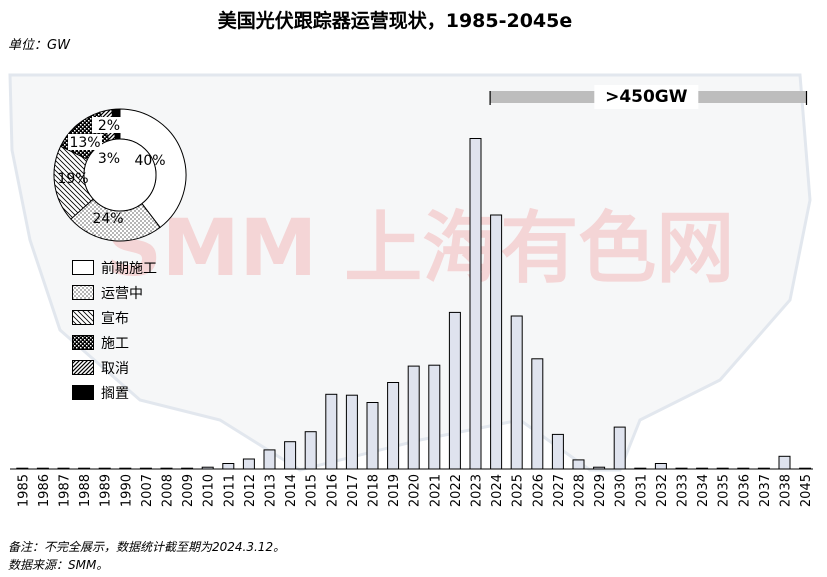 Image resolution: width=827 pixels, height=577 pixels. I want to click on x-tick-label: 2014, so click(291, 490).